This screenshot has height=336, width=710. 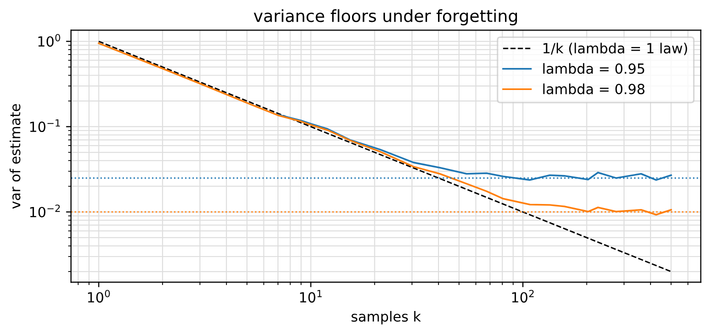 What do you see at coordinates (593, 68) in the screenshot?
I see `legend-label: lambda = 0.95` at bounding box center [593, 68].